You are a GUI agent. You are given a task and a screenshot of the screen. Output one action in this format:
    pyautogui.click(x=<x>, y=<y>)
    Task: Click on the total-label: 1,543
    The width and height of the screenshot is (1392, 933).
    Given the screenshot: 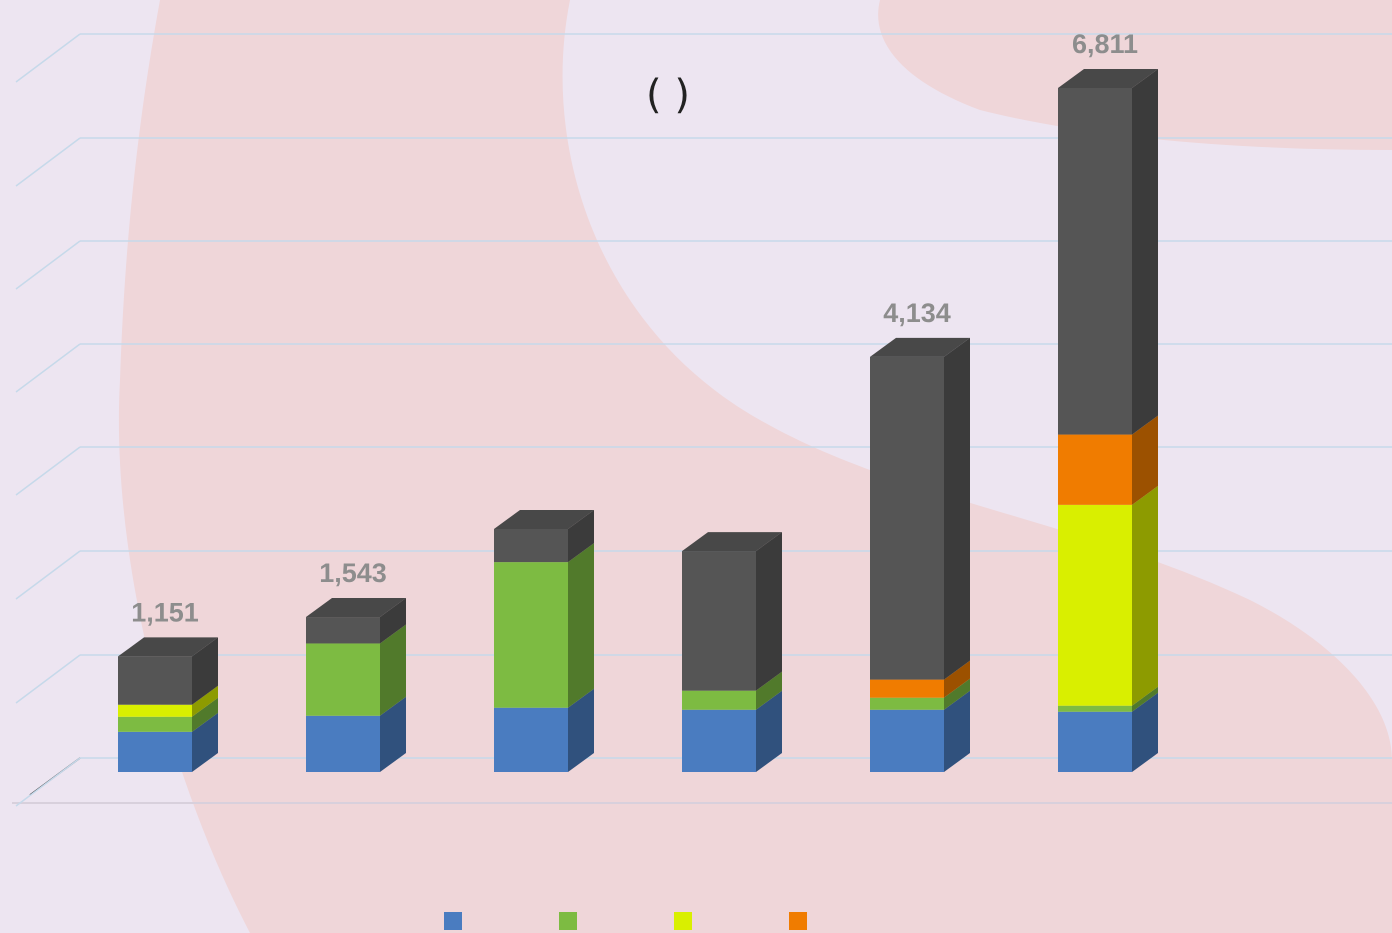 What is the action you would take?
    pyautogui.click(x=353, y=573)
    